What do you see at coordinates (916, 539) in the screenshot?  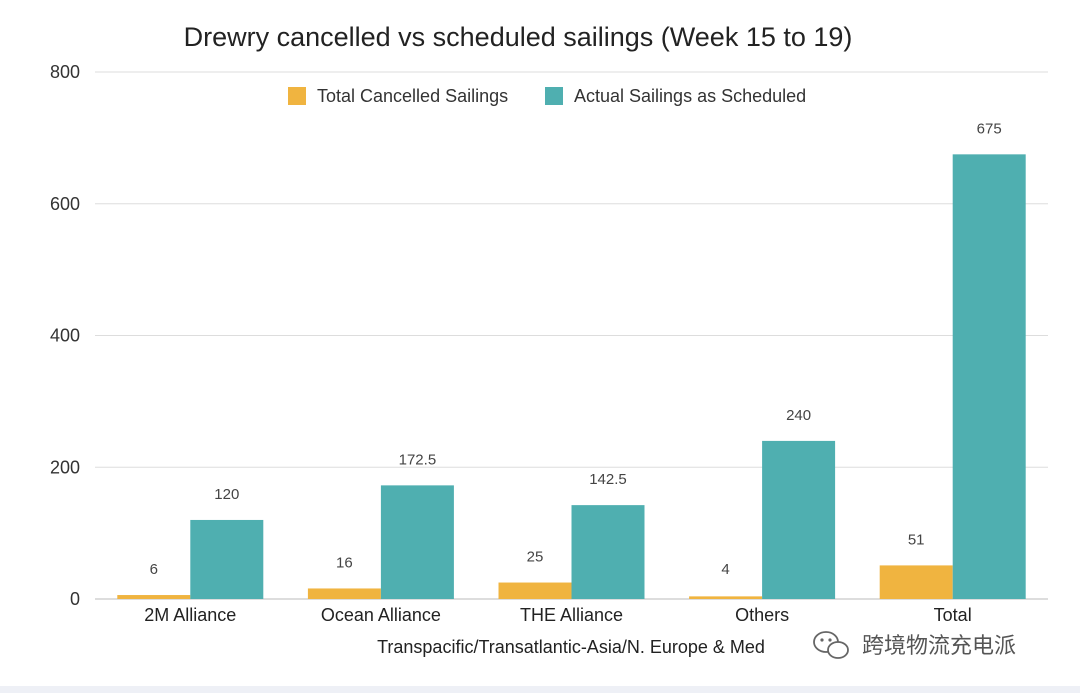 I see `data-label: 51` at bounding box center [916, 539].